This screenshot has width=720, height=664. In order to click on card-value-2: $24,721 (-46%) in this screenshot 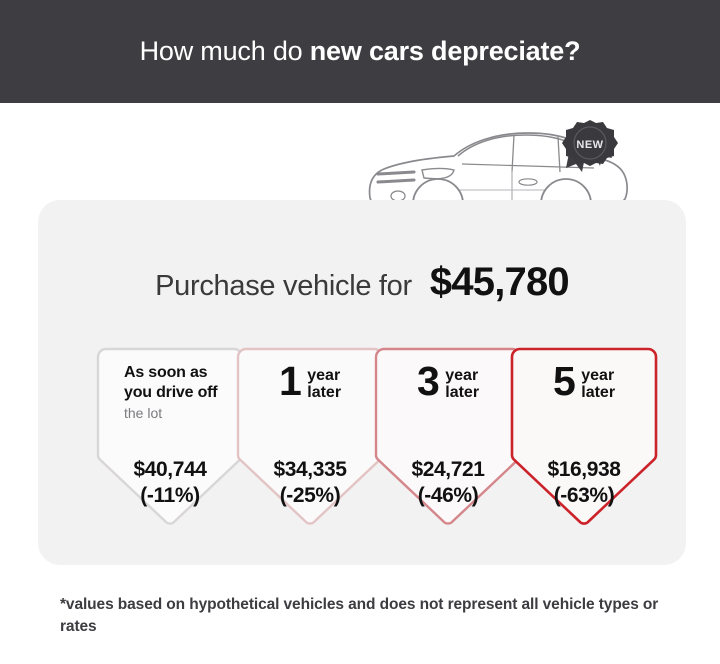, I will do `click(448, 482)`.